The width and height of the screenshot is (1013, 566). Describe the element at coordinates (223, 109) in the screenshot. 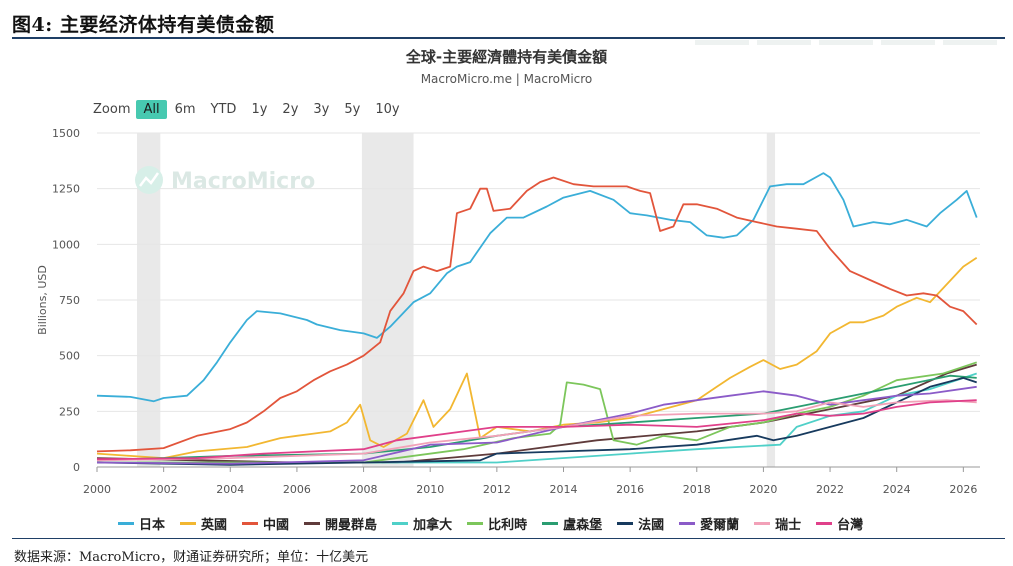

I see `zoom-button: YTD` at that location.